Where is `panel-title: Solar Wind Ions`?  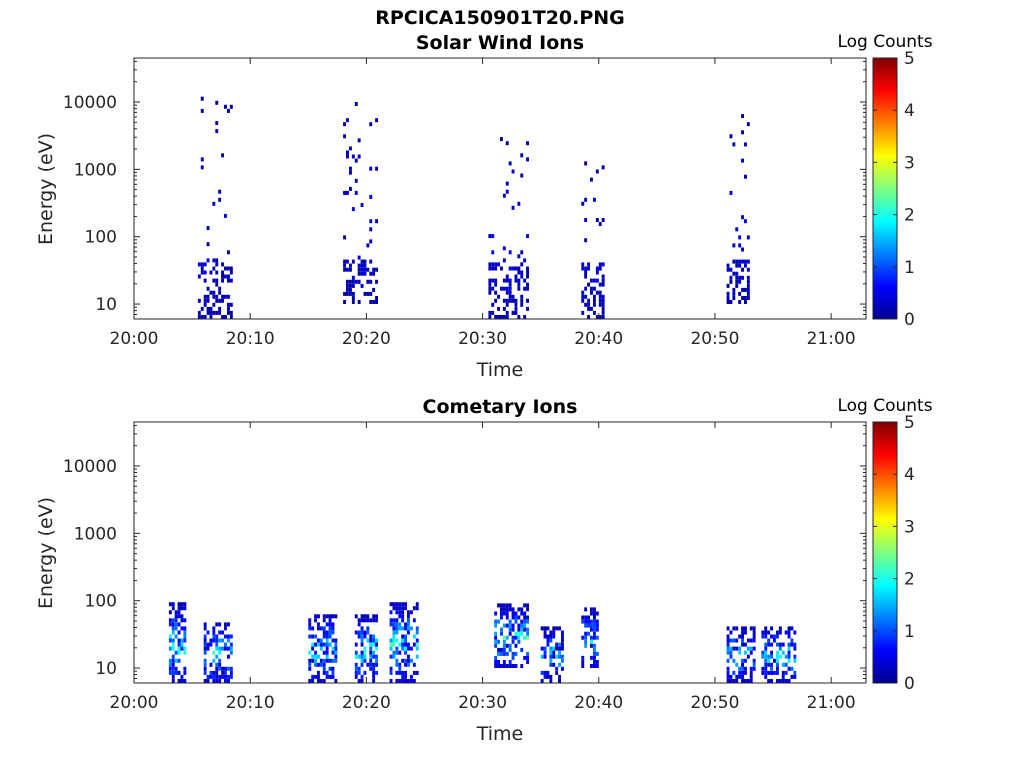 panel-title: Solar Wind Ions is located at coordinates (500, 43).